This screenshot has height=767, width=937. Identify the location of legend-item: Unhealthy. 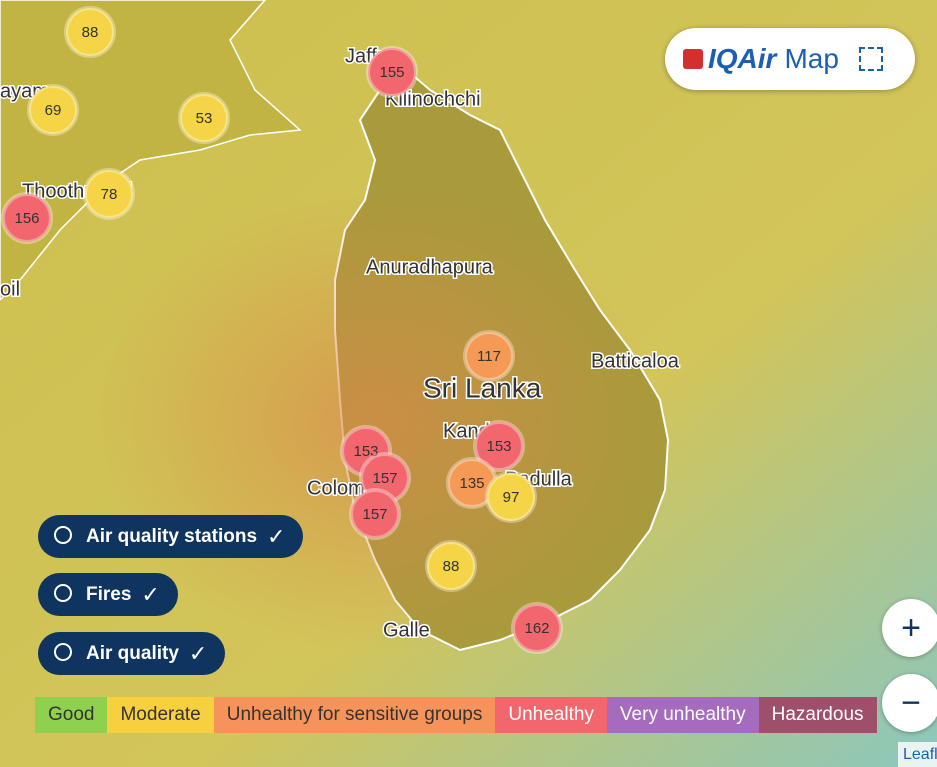
(551, 715).